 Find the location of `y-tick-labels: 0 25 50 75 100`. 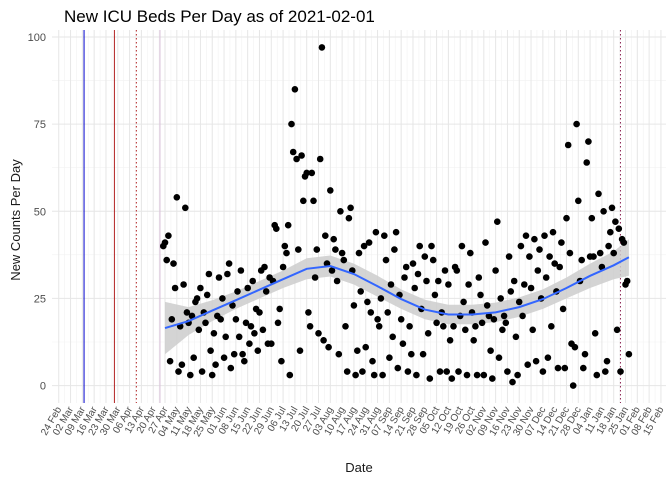

y-tick-labels: 0 25 50 75 100 is located at coordinates (37, 212).